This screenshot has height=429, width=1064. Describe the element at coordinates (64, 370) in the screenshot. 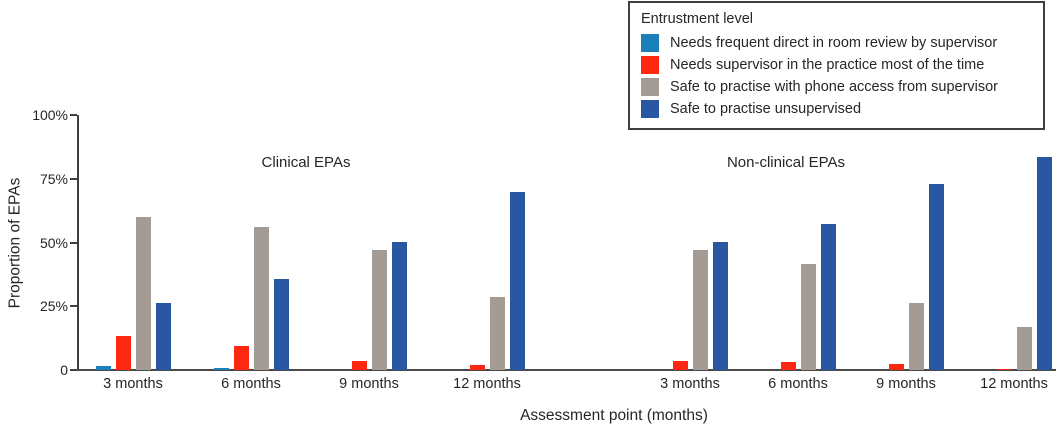

I see `y-tick-label: 0` at that location.